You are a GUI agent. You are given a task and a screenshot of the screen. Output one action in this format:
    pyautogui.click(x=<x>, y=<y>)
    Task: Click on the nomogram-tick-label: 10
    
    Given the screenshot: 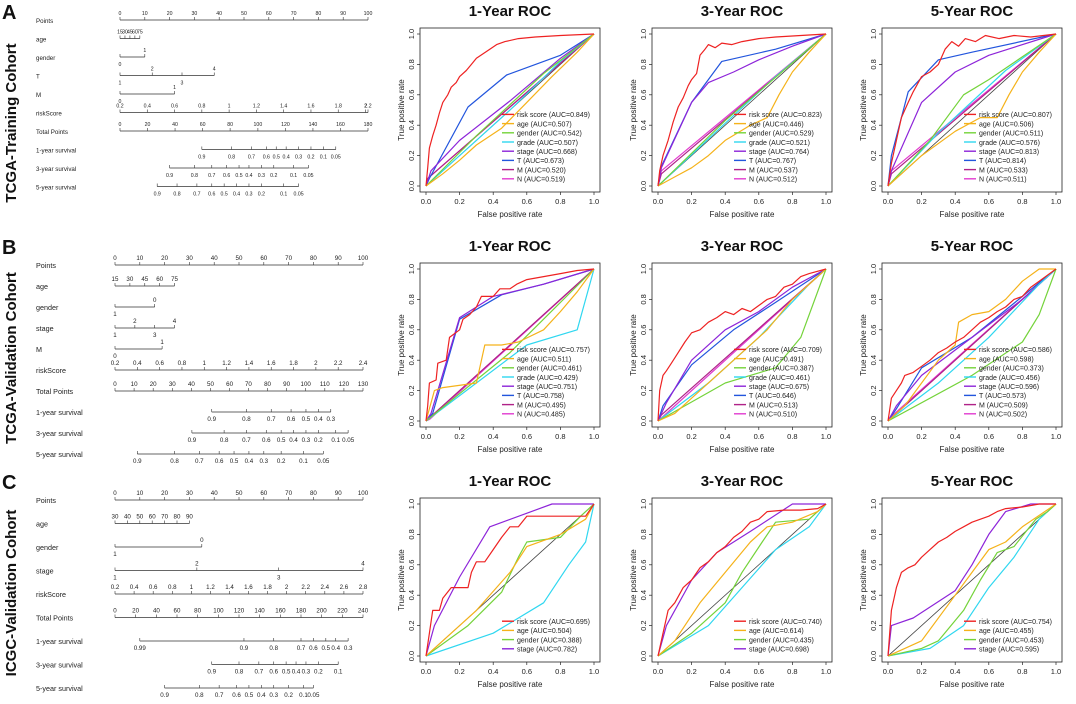 What is the action you would take?
    pyautogui.click(x=134, y=384)
    